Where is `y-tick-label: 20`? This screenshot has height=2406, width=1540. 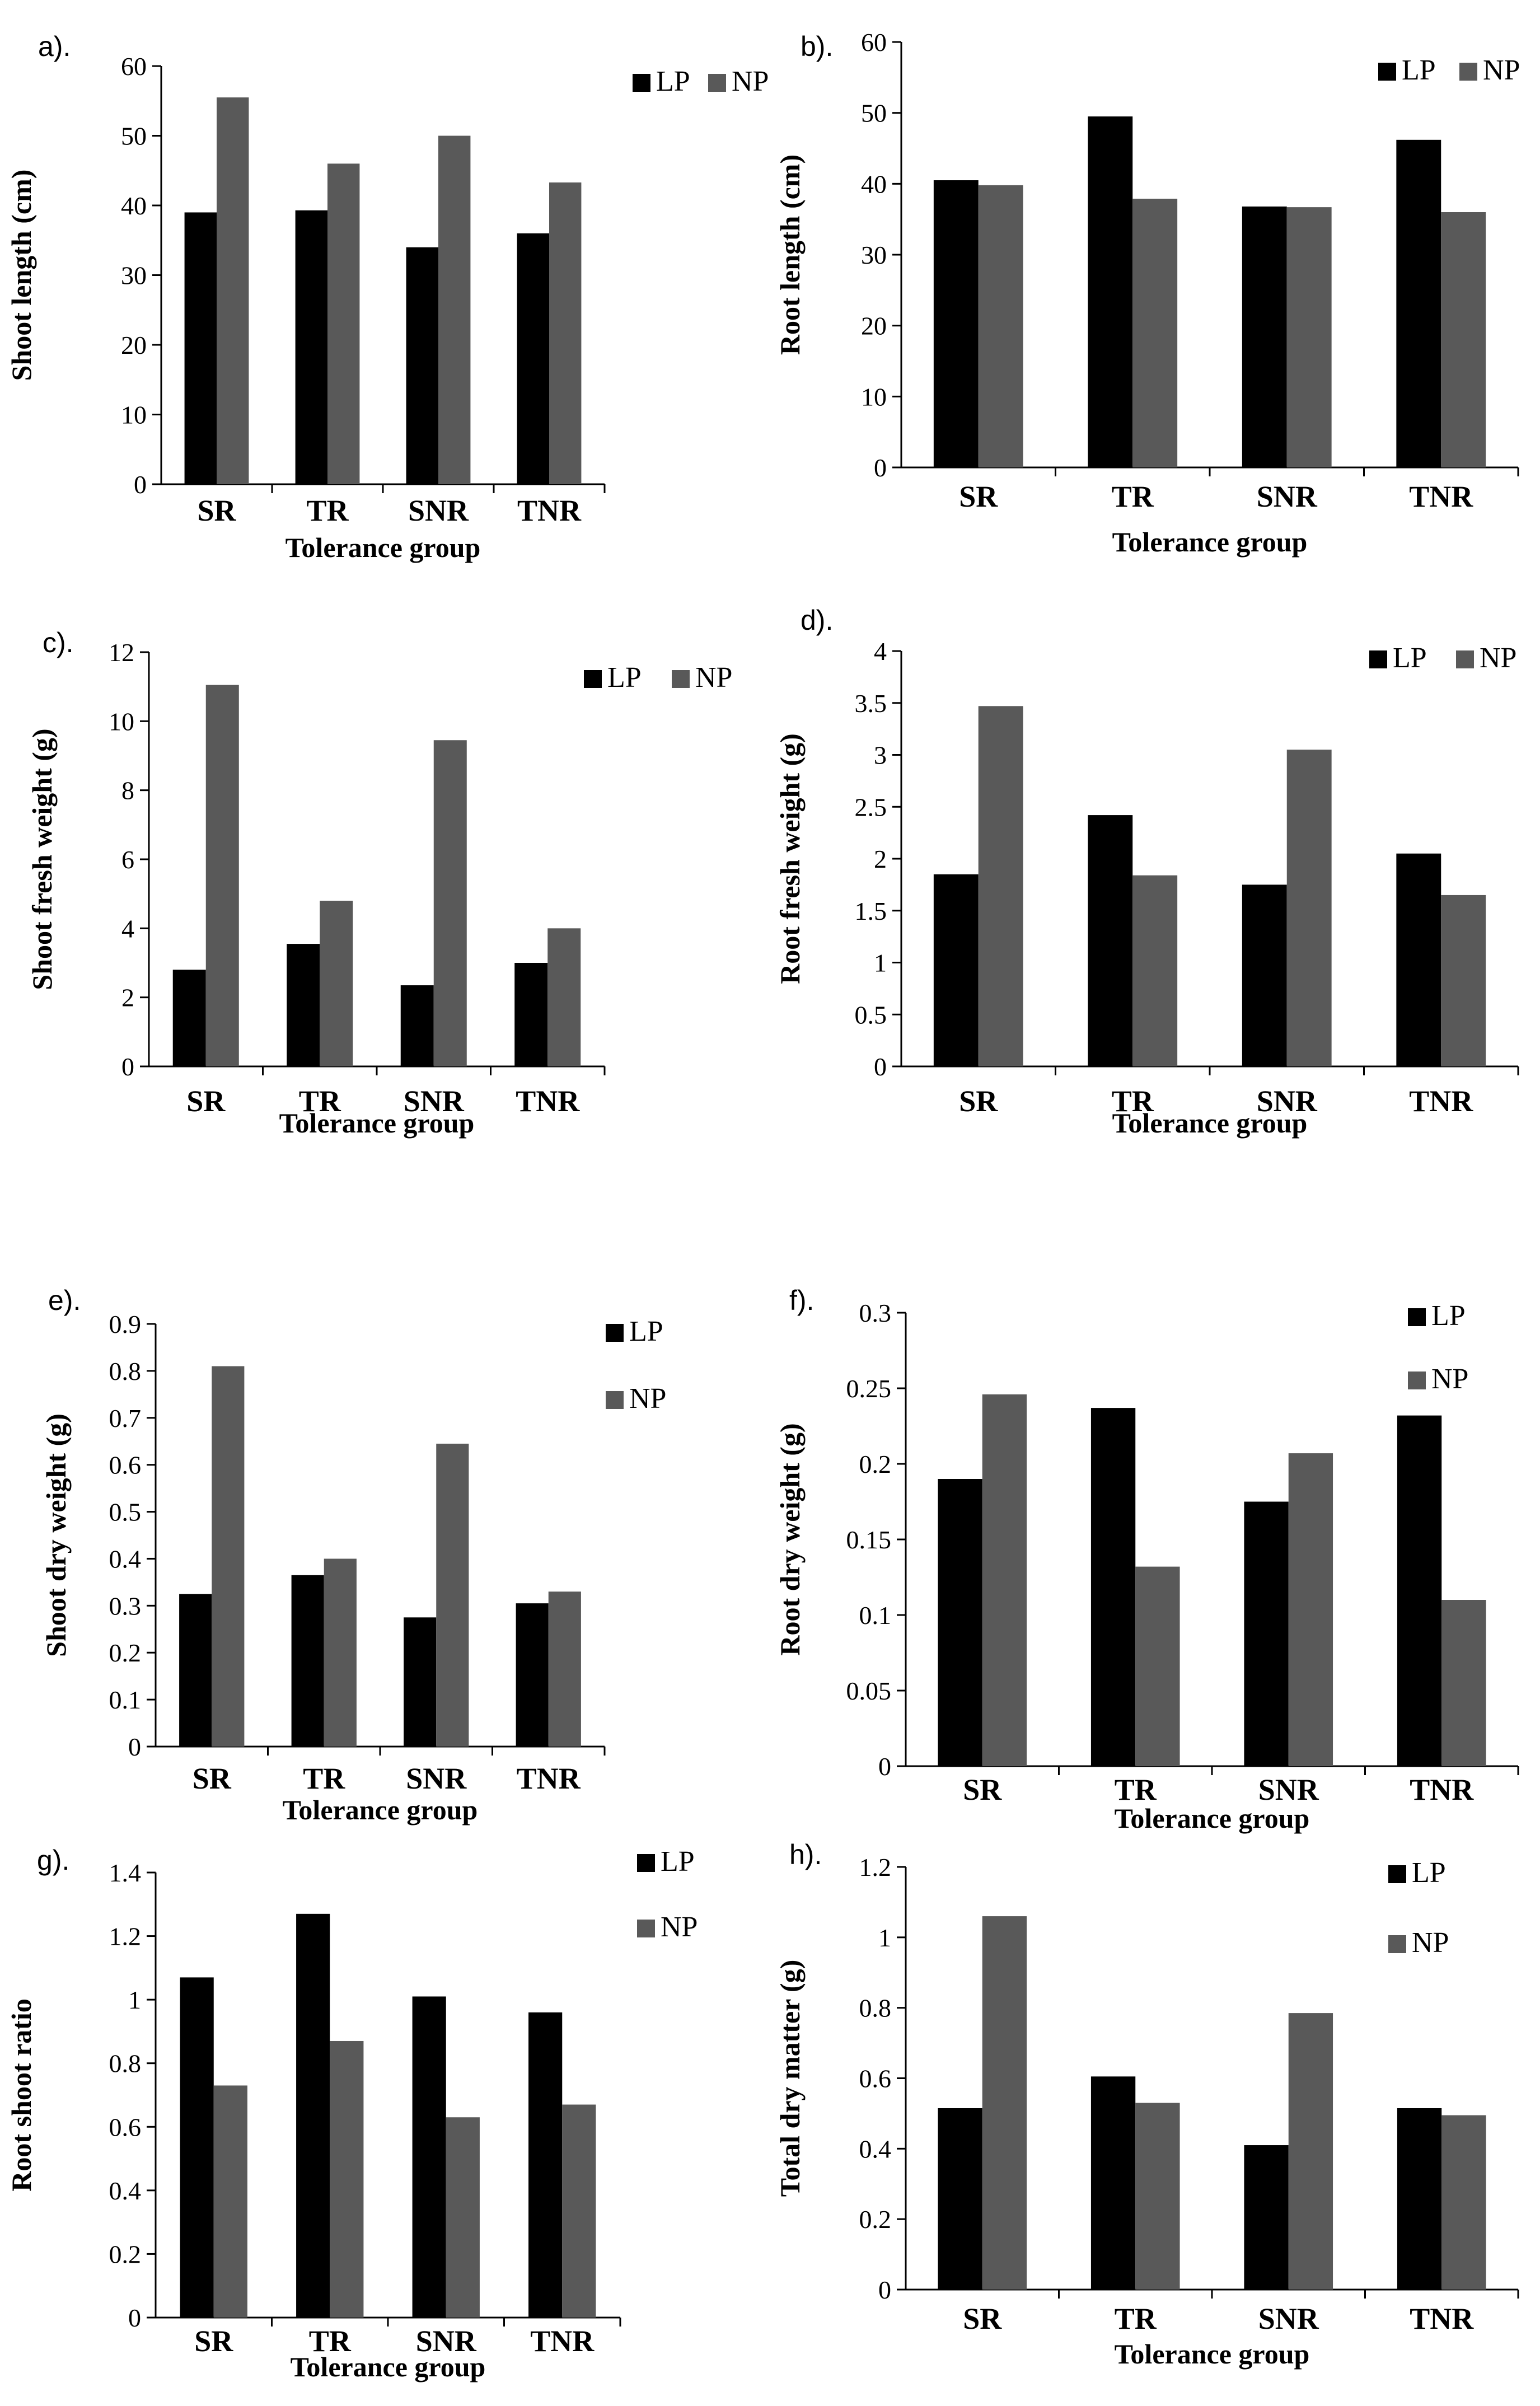 y-tick-label: 20 is located at coordinates (134, 345).